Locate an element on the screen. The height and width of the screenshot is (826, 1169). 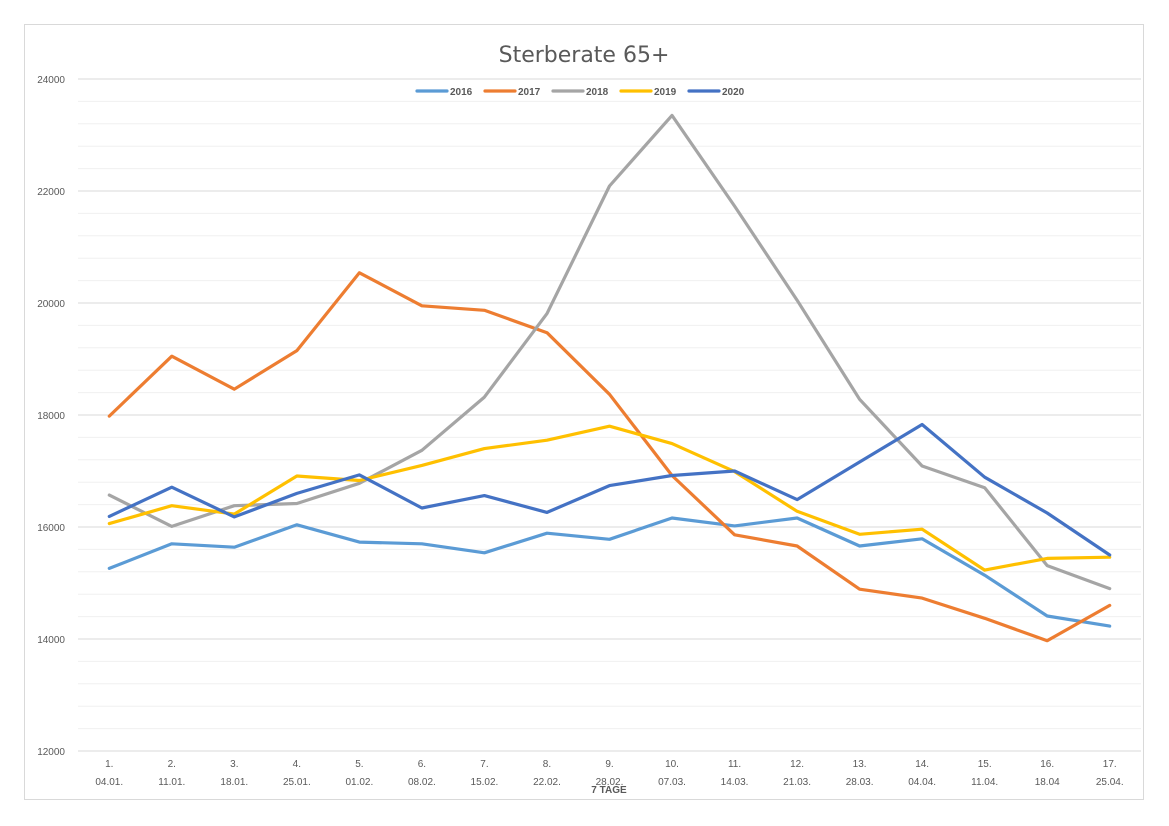
legend-label-2016: 2016 is located at coordinates (461, 92).